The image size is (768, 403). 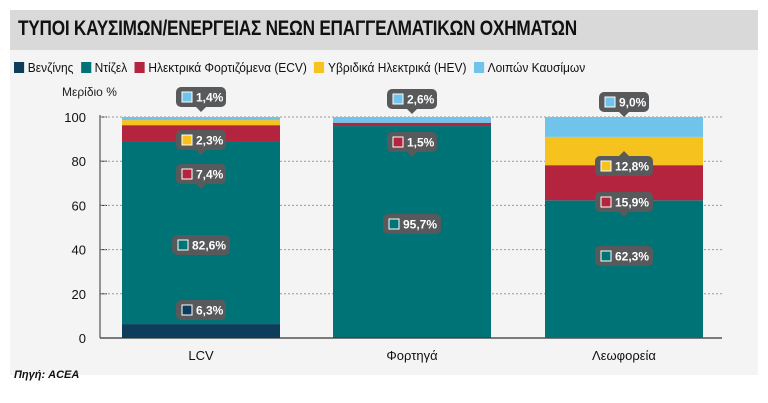 I want to click on data-label: 7,4%, so click(x=210, y=175).